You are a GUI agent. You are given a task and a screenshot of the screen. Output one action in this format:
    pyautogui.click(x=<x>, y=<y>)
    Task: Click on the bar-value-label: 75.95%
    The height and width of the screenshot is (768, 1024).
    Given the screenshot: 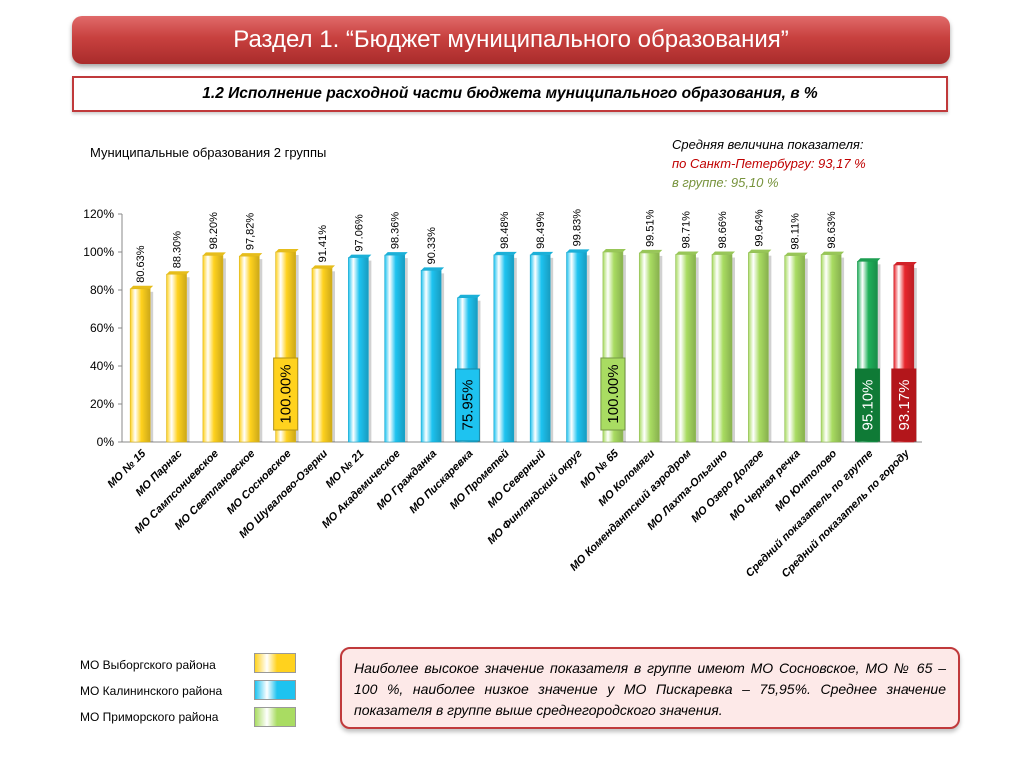 What is the action you would take?
    pyautogui.click(x=467, y=405)
    